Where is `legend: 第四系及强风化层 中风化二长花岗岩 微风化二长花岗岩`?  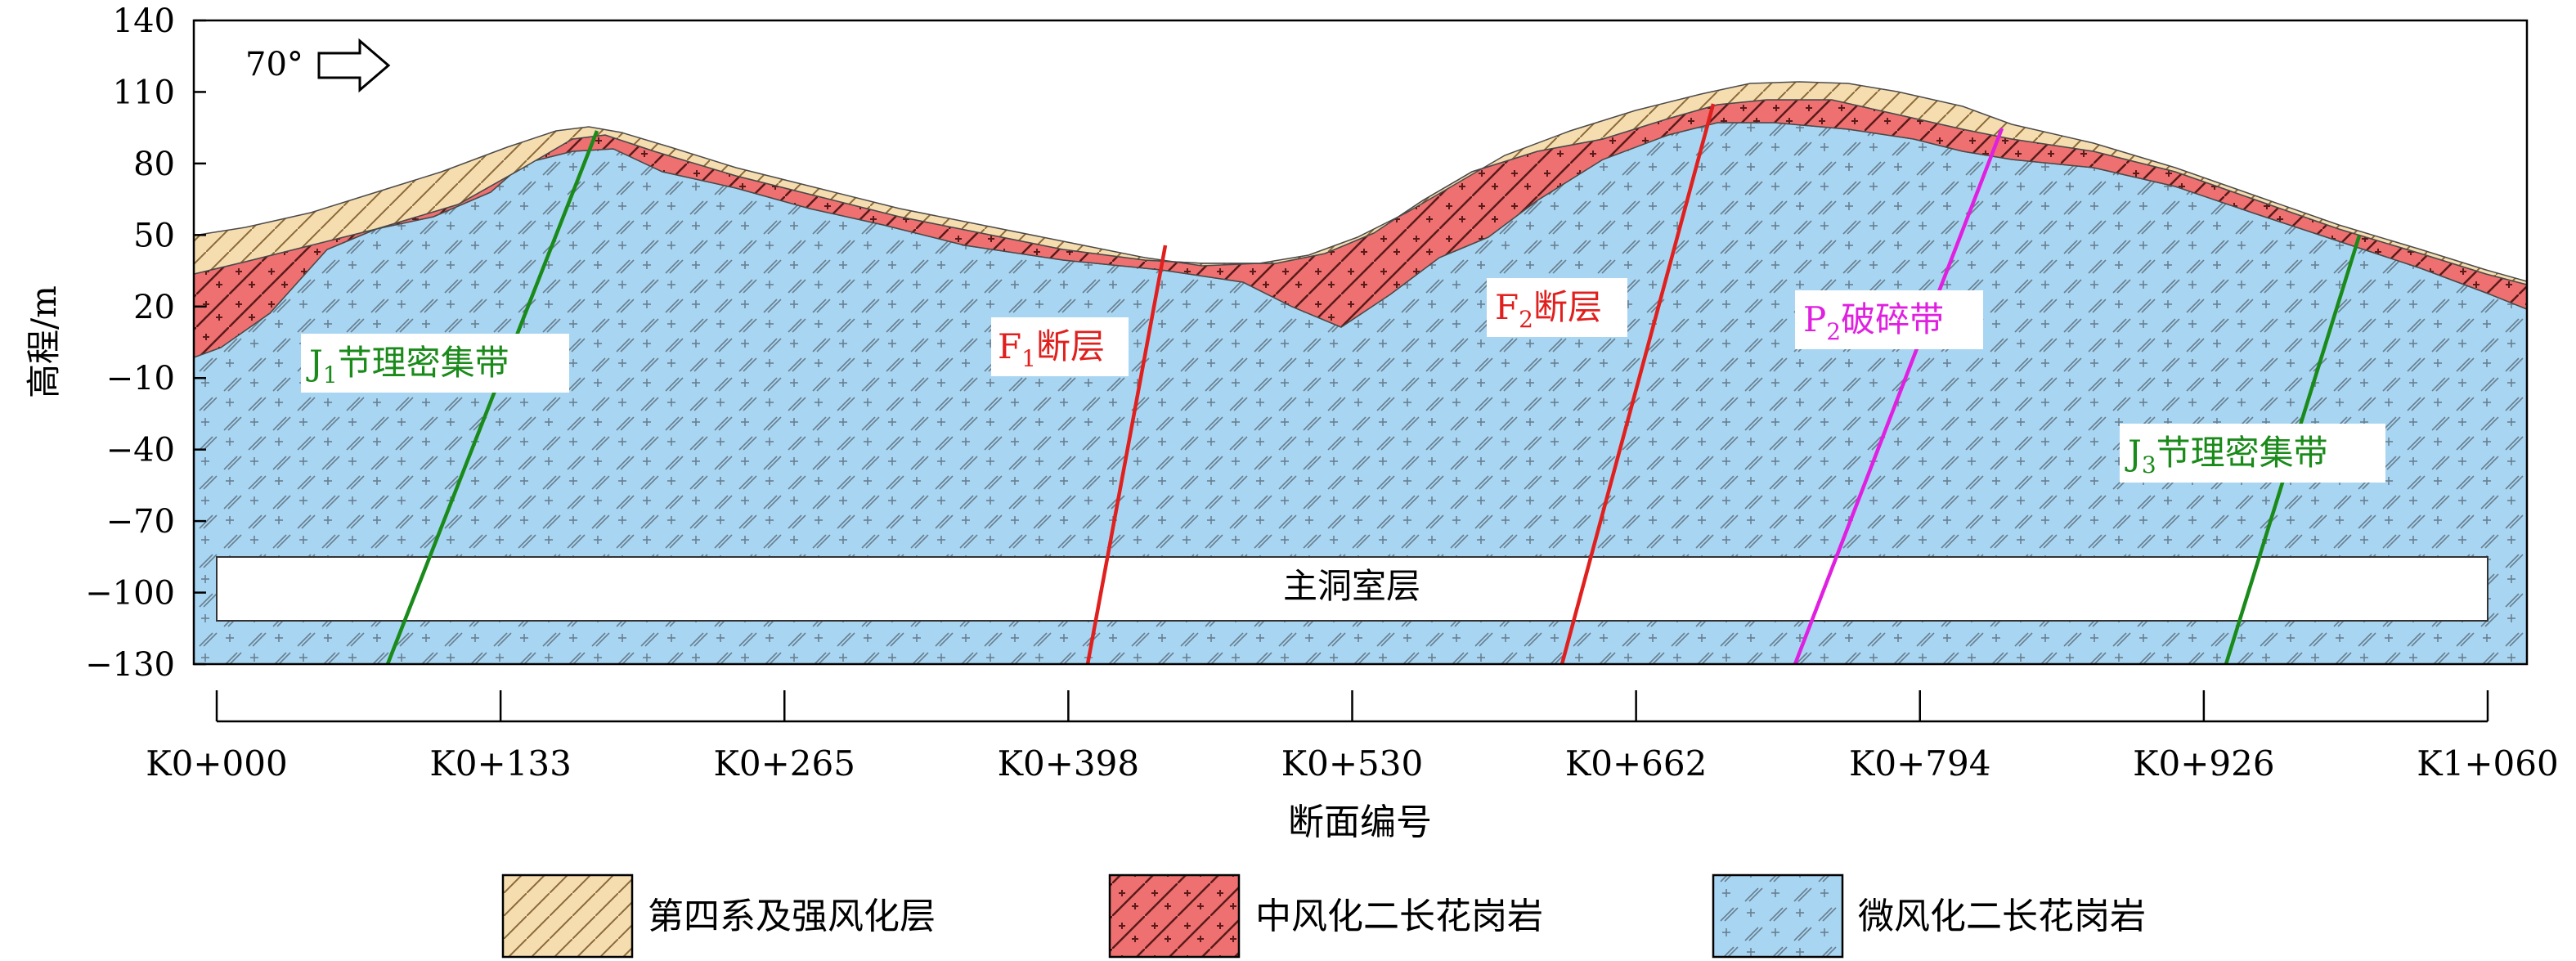
legend: 第四系及强风化层 中风化二长花岗岩 微风化二长花岗岩 is located at coordinates (1323, 916).